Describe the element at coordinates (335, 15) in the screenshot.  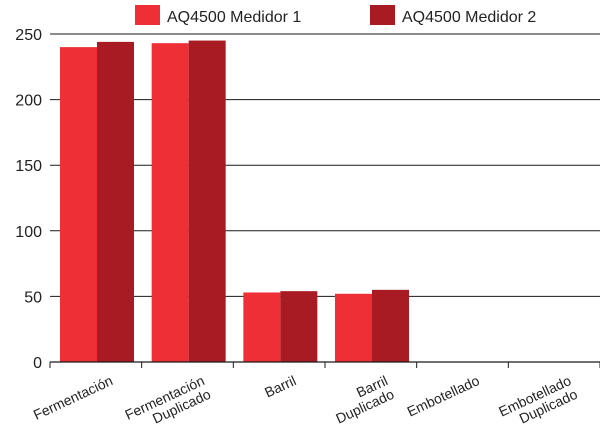
I see `legend: AQ4500 Medidor 1 AQ4500 Medidor 2` at that location.